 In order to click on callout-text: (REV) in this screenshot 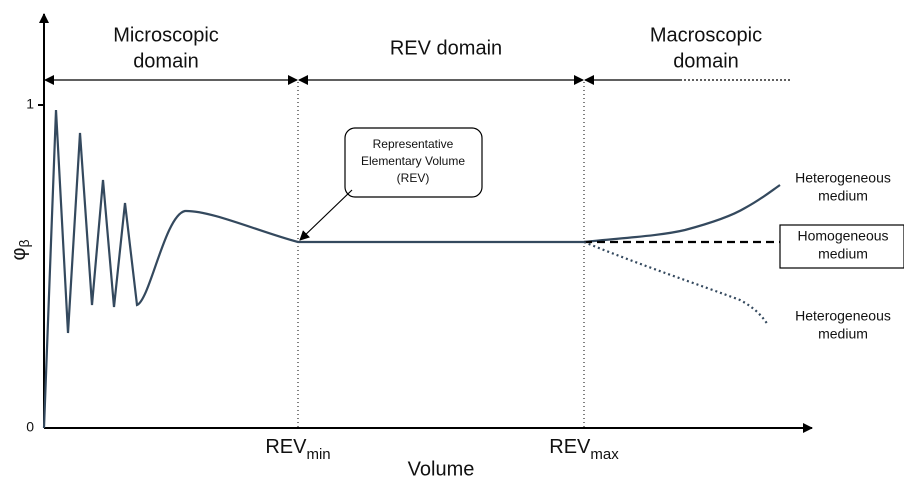, I will do `click(413, 178)`.